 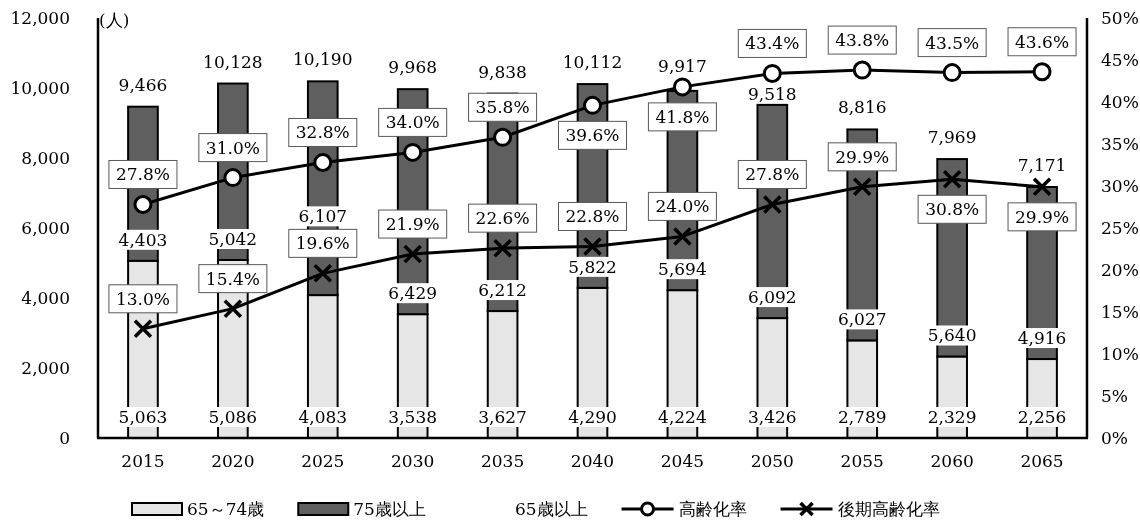 What do you see at coordinates (592, 216) in the screenshot?
I see `data-label: 22.8%` at bounding box center [592, 216].